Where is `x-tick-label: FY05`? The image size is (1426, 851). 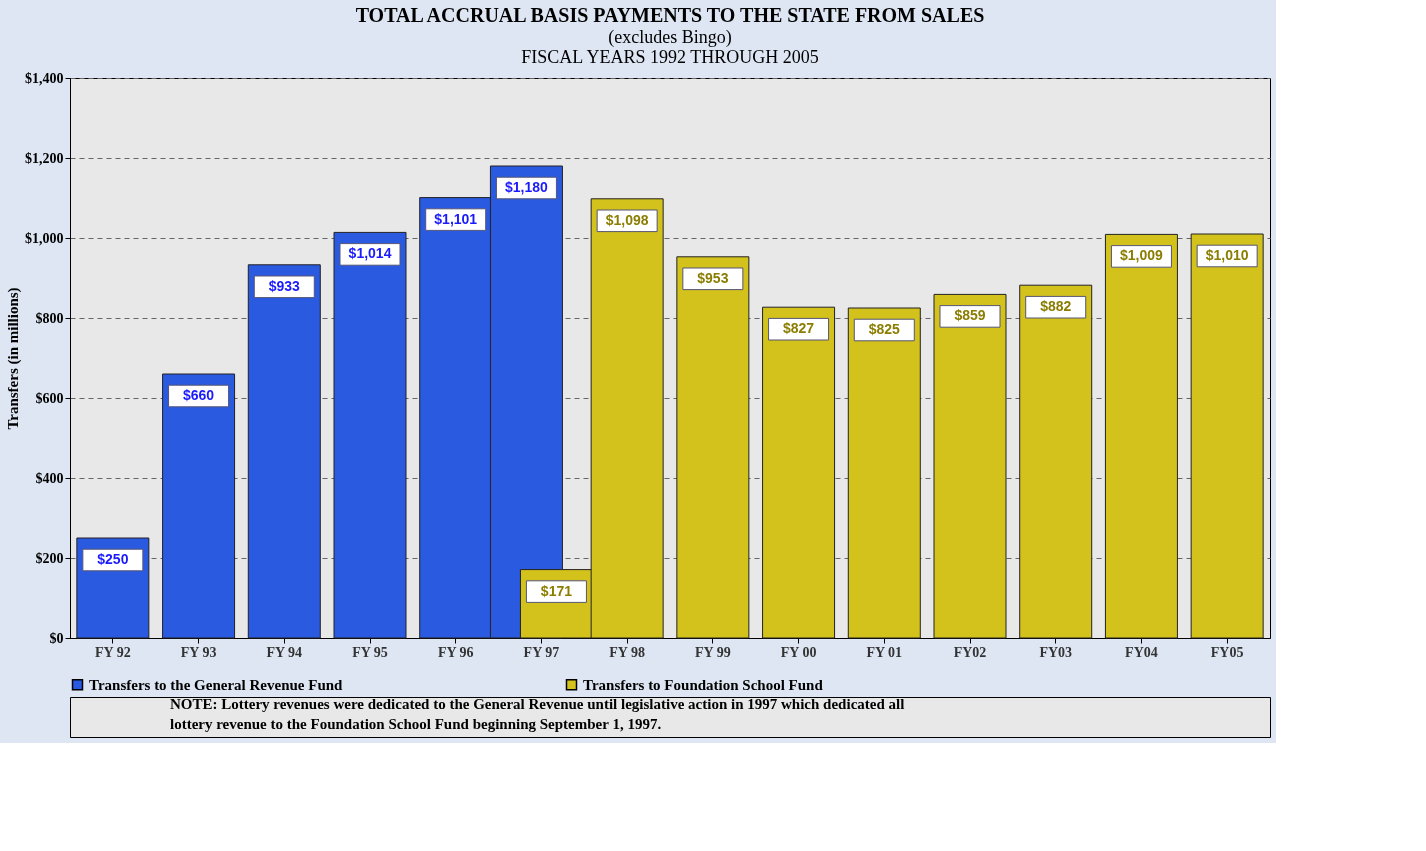 x-tick-label: FY05 is located at coordinates (1227, 652).